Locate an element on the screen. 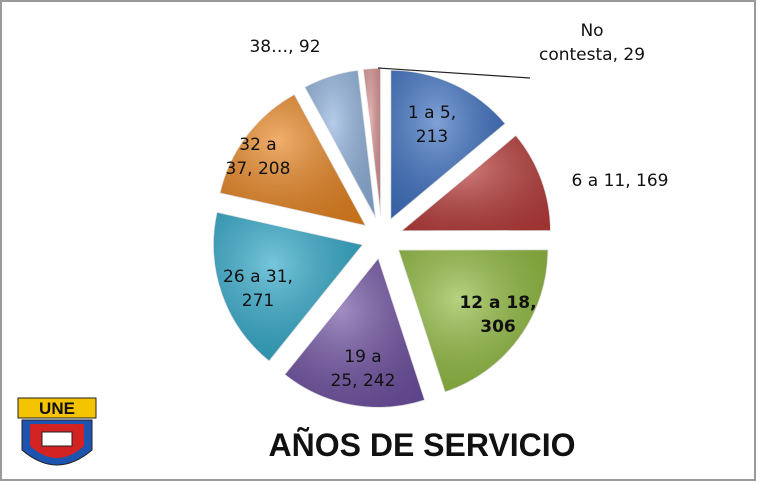 The height and width of the screenshot is (483, 758). data-label: No contesta, 29 is located at coordinates (592, 43).